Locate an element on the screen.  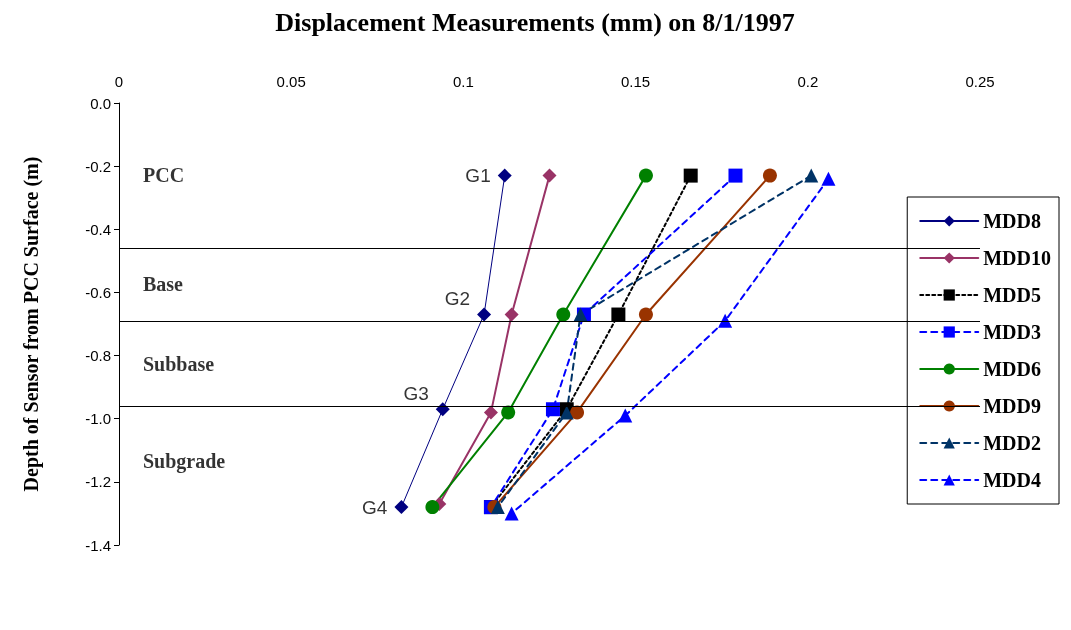
y-tick-label: 0.0 is located at coordinates (100, 103).